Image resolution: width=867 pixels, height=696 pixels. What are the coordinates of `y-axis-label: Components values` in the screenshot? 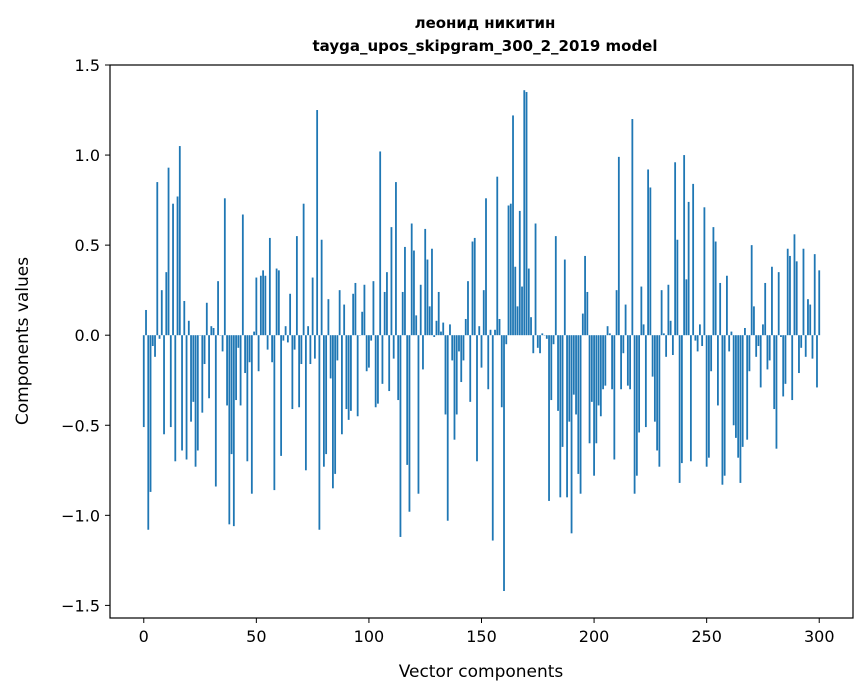 It's located at (23, 341).